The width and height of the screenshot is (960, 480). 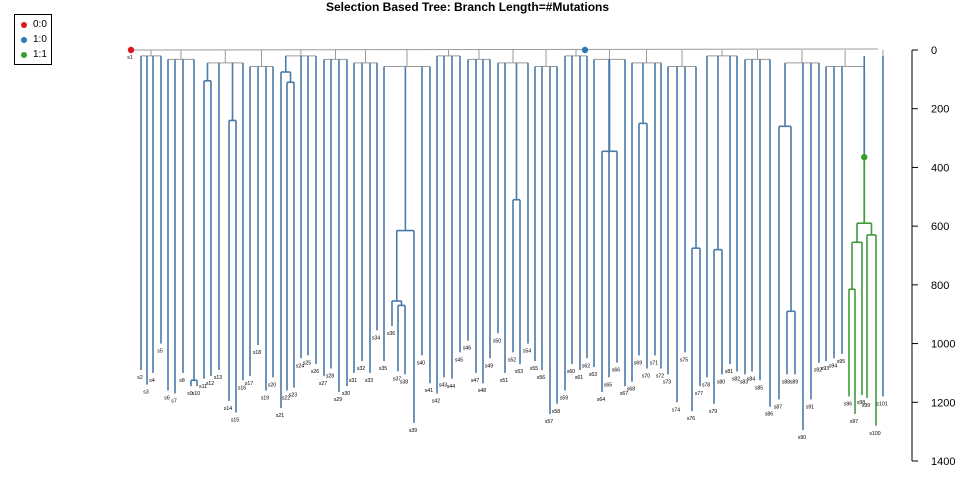 I want to click on tip-label: s85, so click(x=759, y=388).